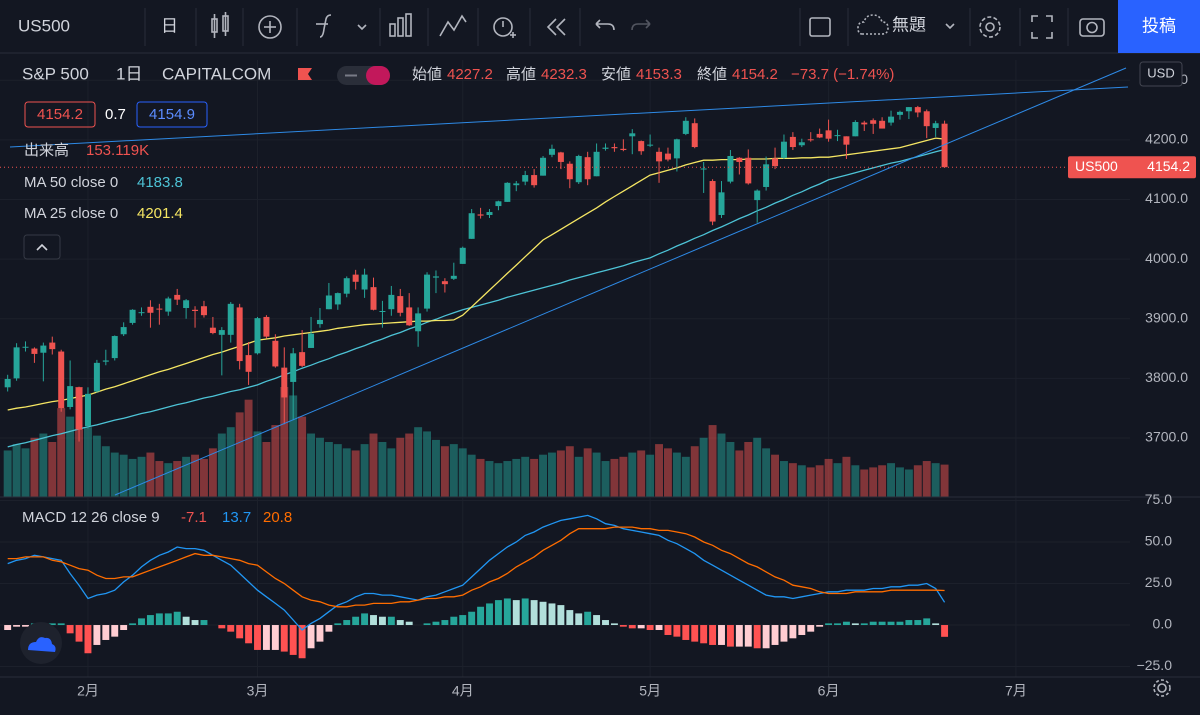  I want to click on compare-icon, so click(453, 25).